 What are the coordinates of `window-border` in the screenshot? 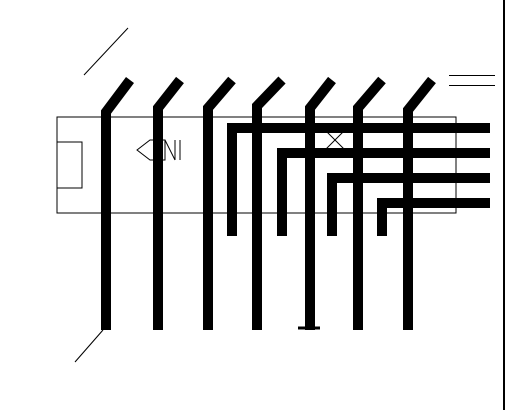 It's located at (504, 205).